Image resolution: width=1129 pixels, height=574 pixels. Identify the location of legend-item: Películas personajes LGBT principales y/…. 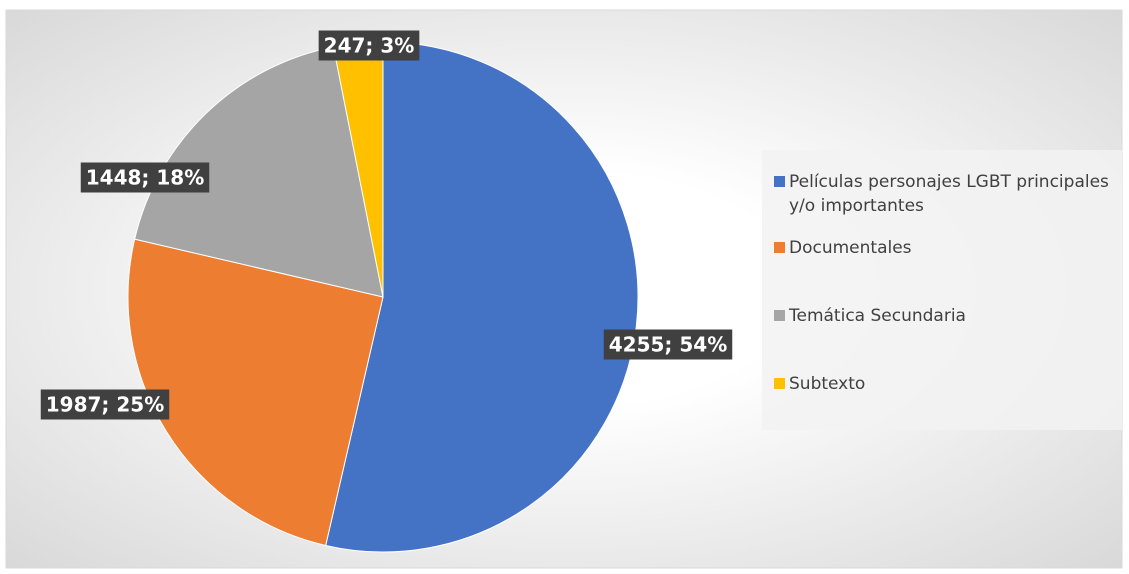
(944, 194).